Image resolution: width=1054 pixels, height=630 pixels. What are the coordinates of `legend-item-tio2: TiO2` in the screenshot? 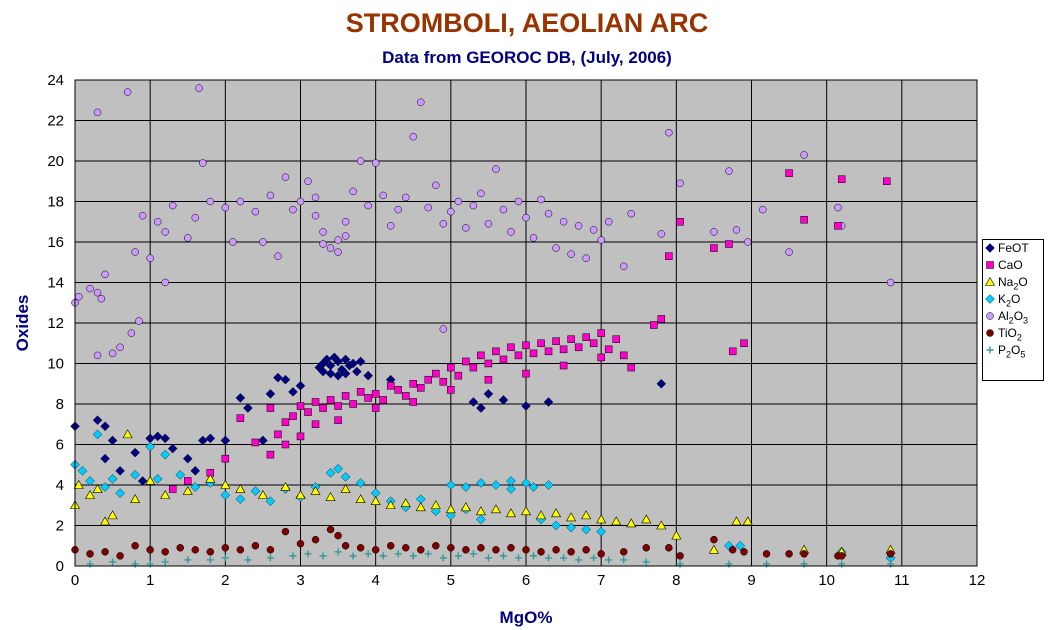 It's located at (1013, 333).